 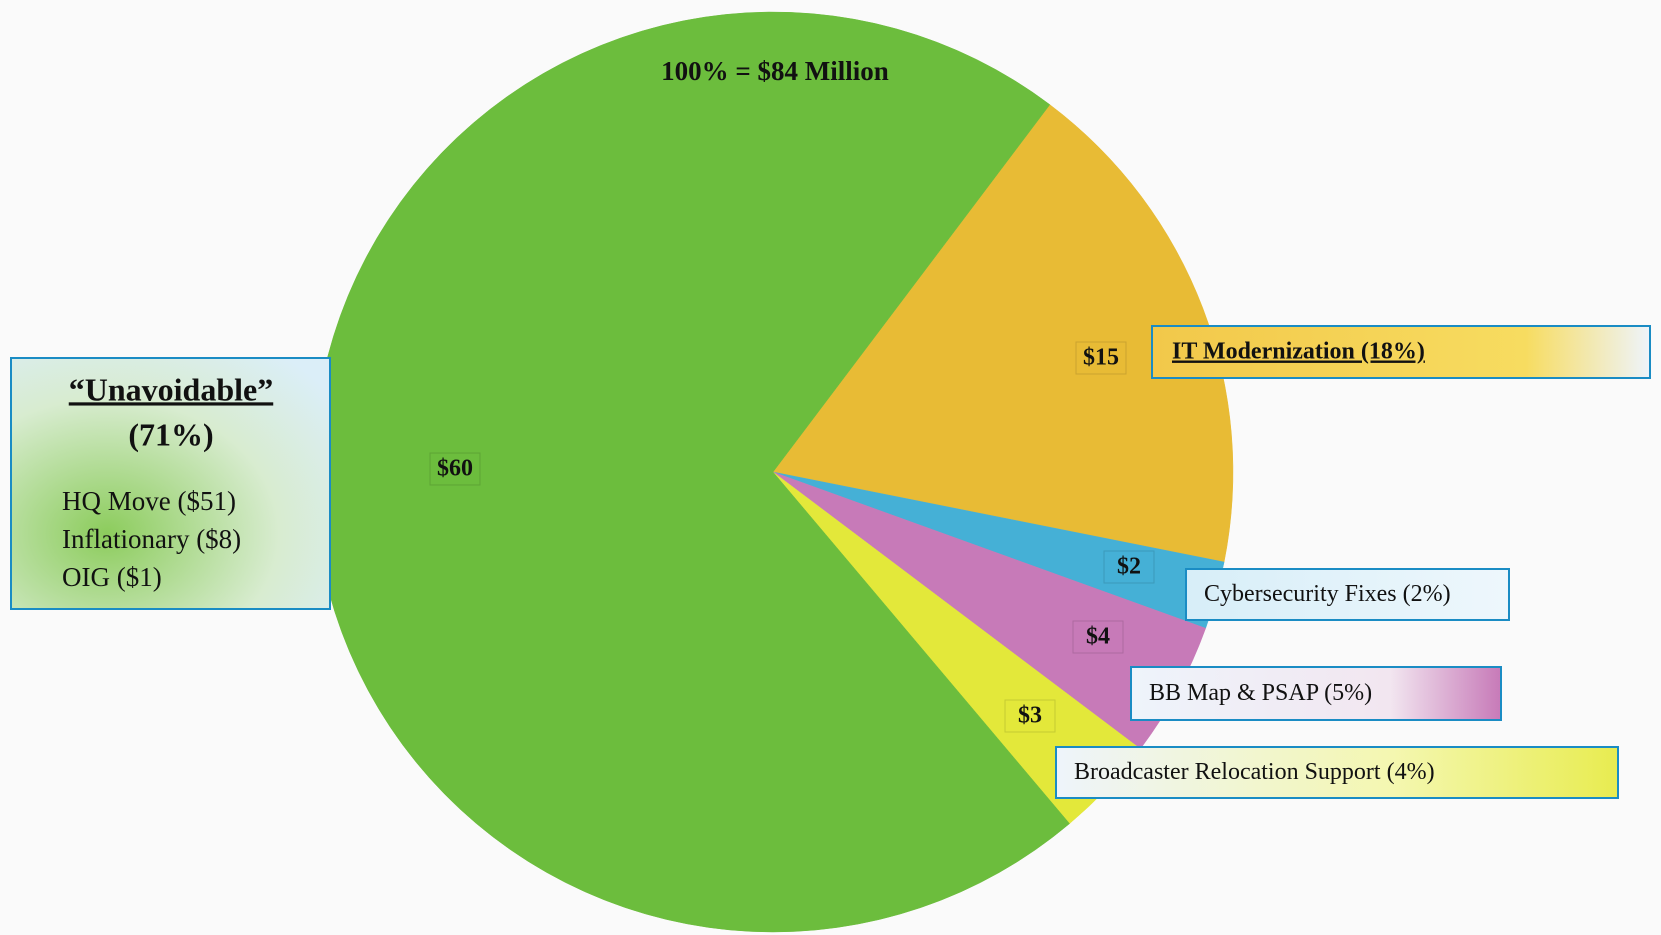 What do you see at coordinates (775, 71) in the screenshot?
I see `chart-title: 100% = $84 Million` at bounding box center [775, 71].